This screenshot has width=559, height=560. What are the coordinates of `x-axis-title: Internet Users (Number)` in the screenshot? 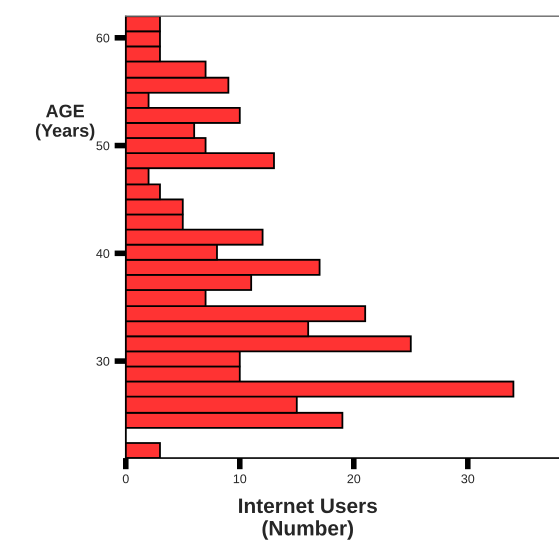 It's located at (308, 519).